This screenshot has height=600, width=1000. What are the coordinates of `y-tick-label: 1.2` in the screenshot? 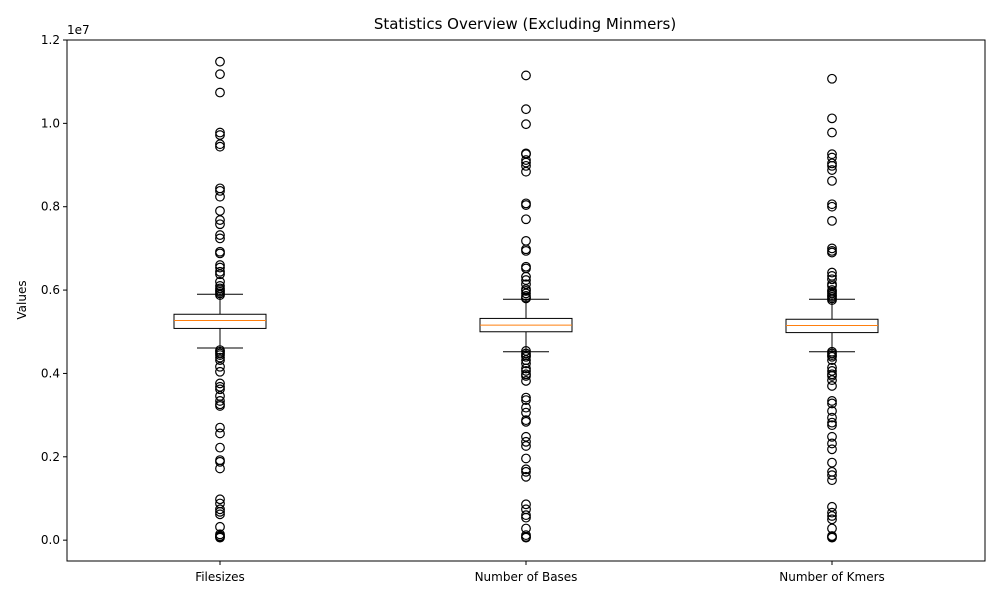 It's located at (50, 40).